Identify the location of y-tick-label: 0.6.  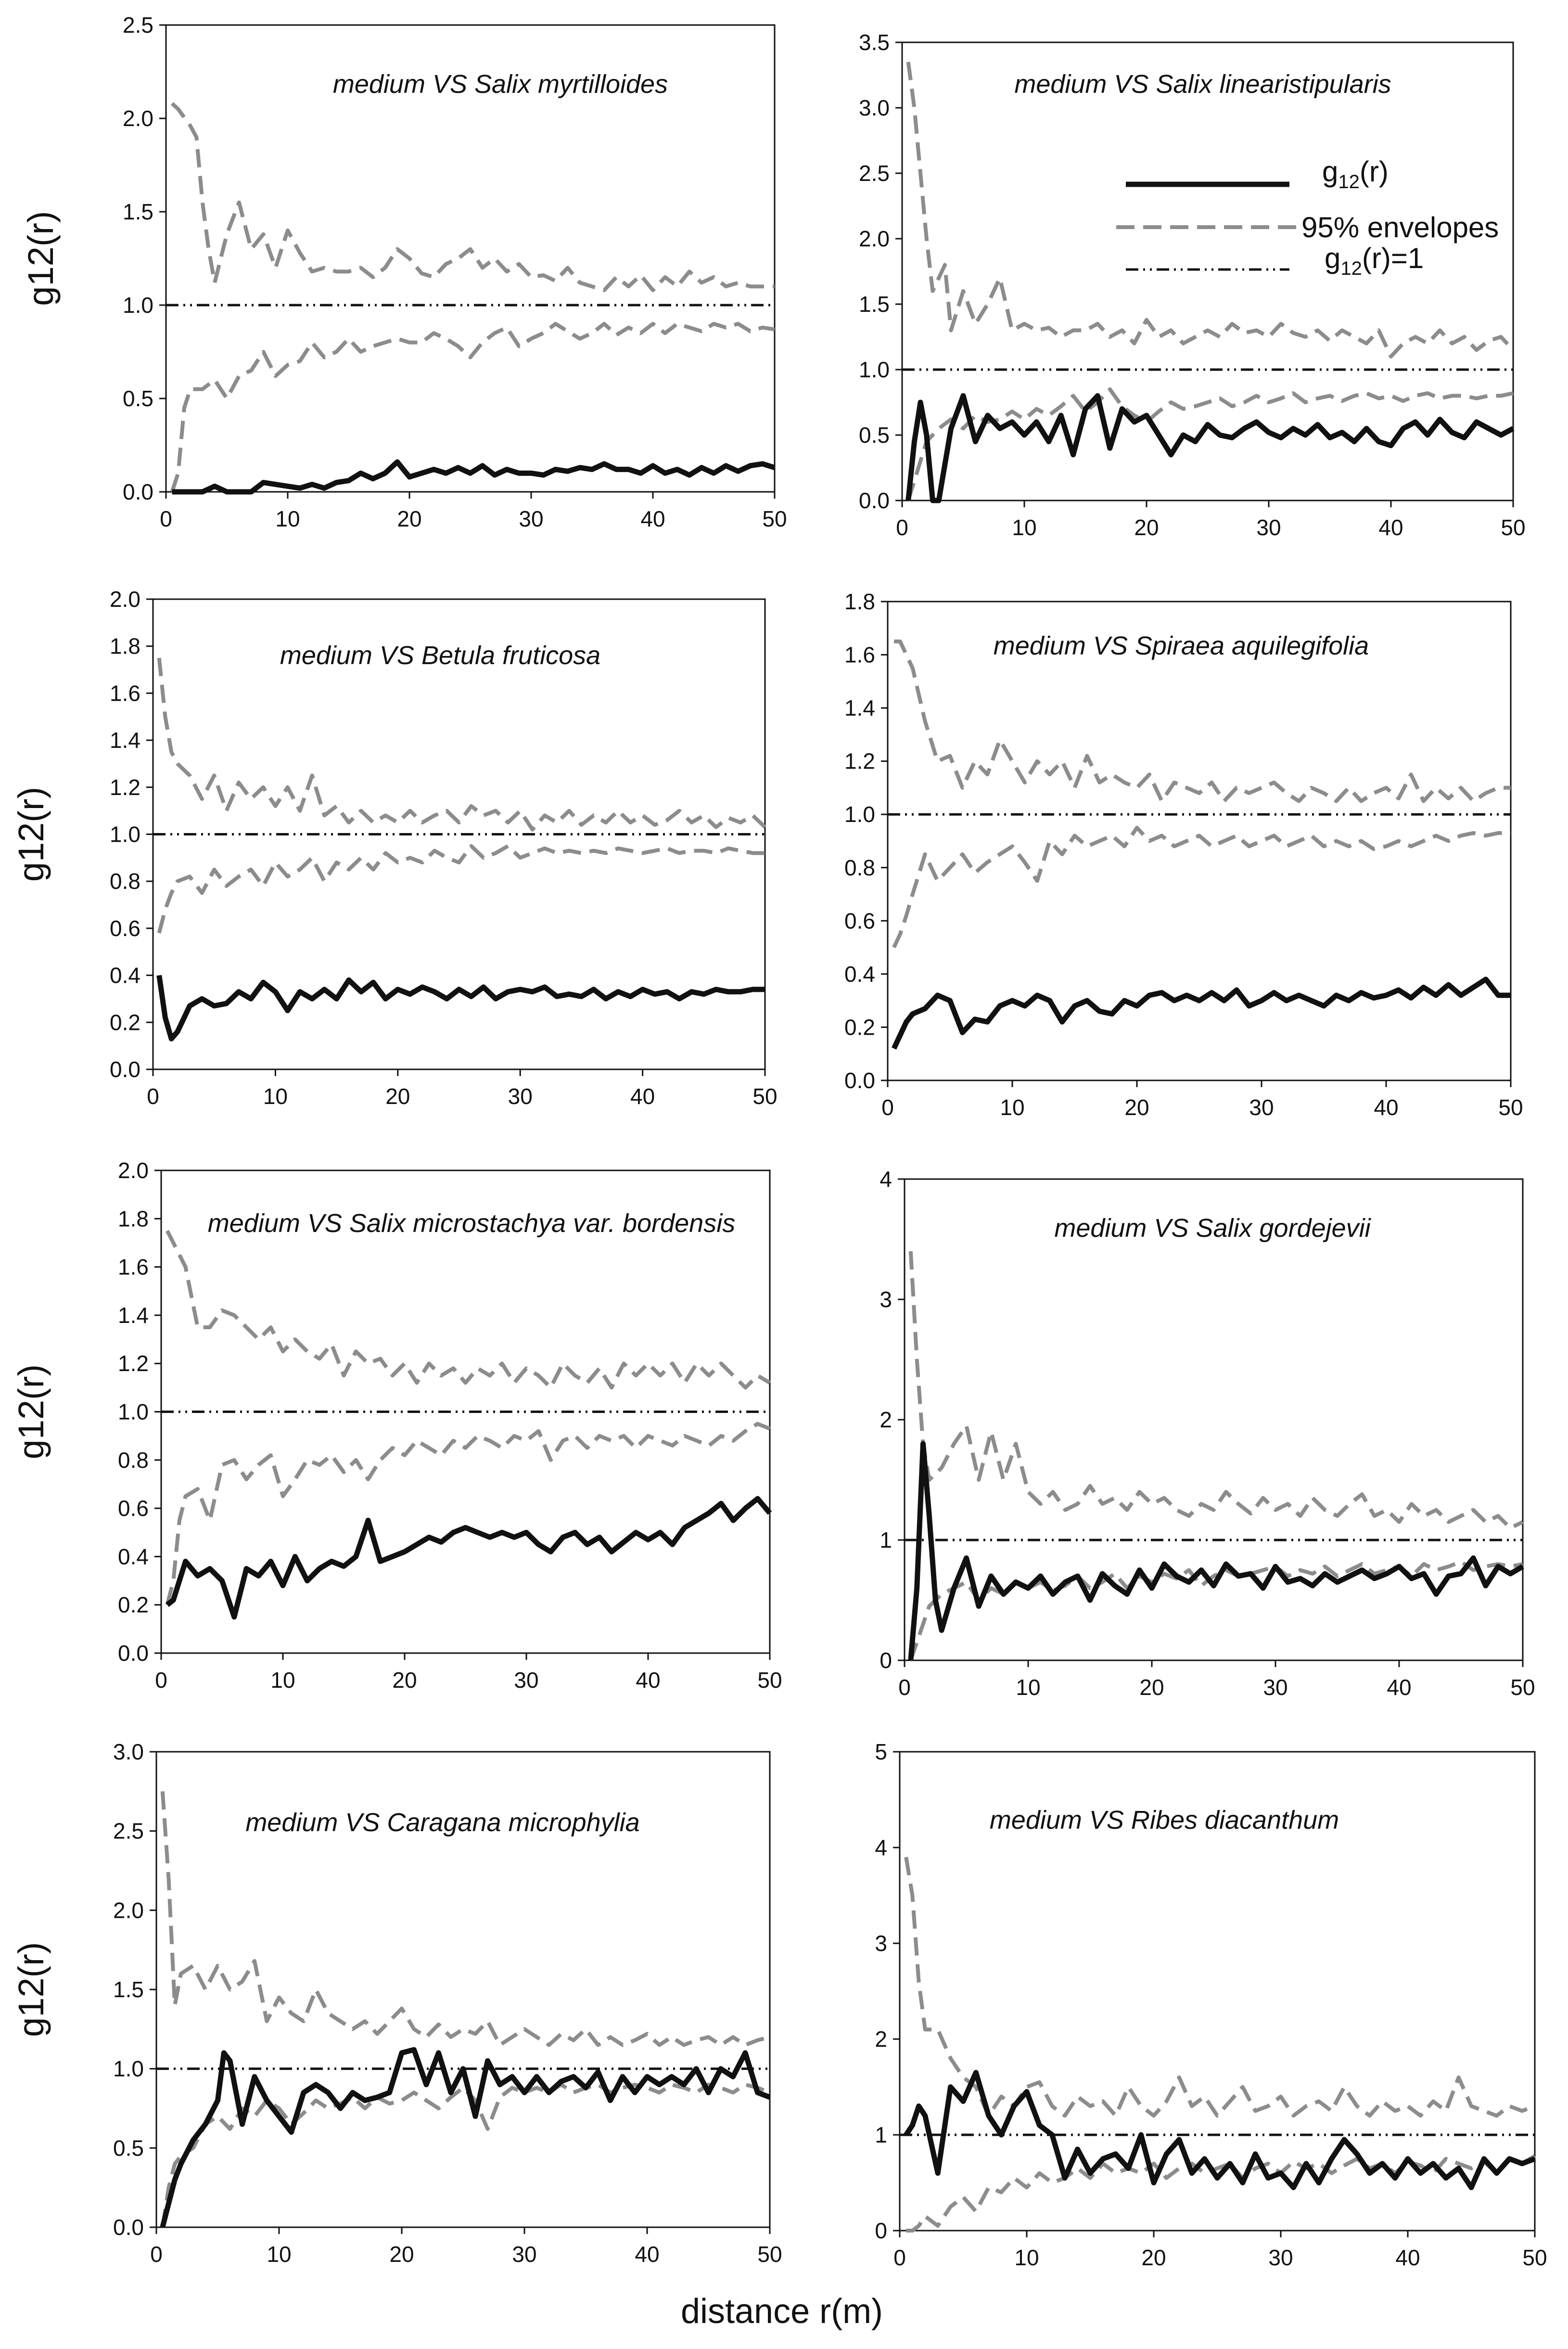
(125, 928).